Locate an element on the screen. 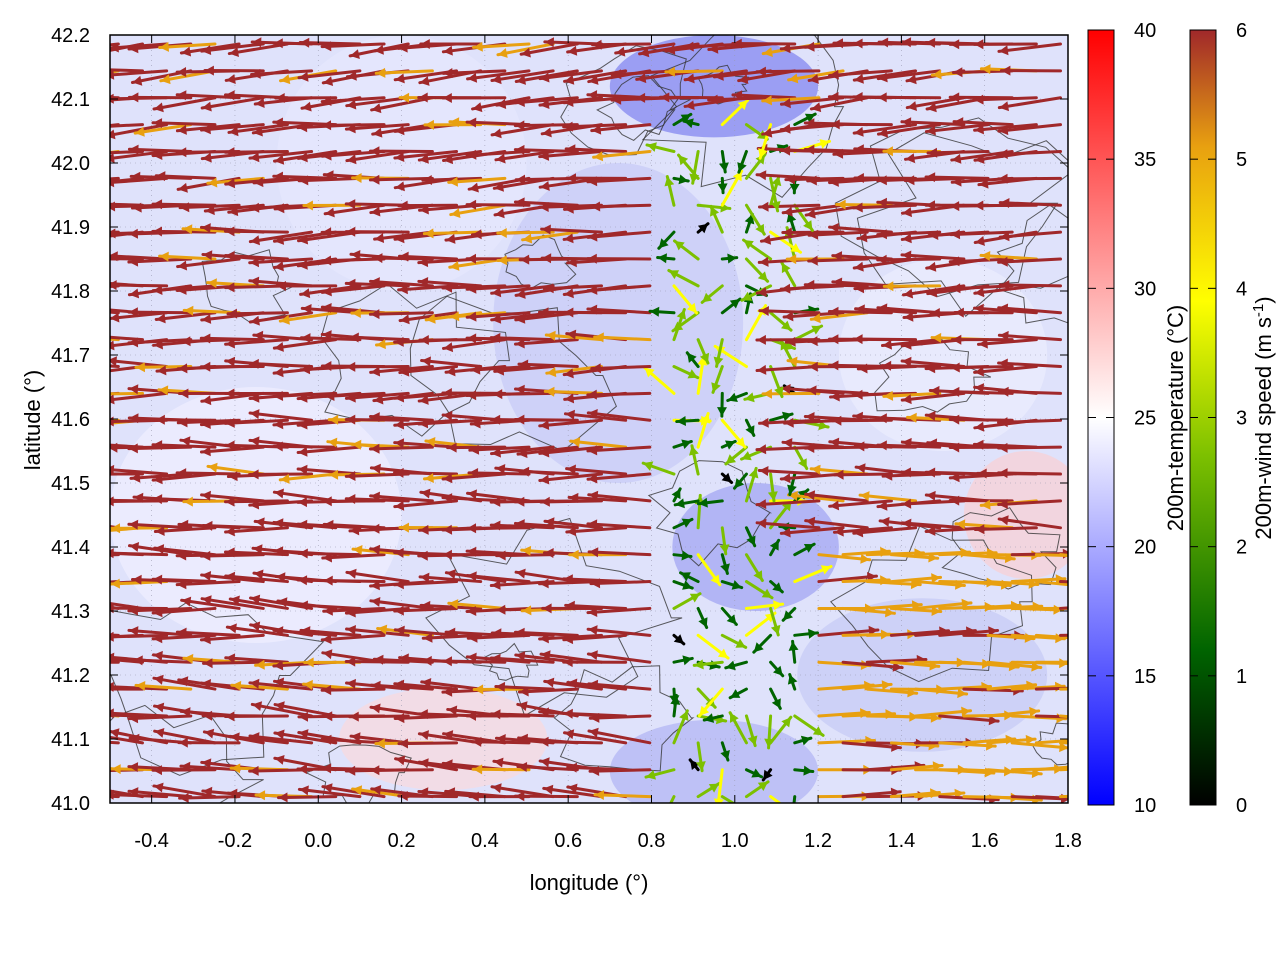 This screenshot has height=960, width=1280. x-tick-label: 0.0 is located at coordinates (318, 841).